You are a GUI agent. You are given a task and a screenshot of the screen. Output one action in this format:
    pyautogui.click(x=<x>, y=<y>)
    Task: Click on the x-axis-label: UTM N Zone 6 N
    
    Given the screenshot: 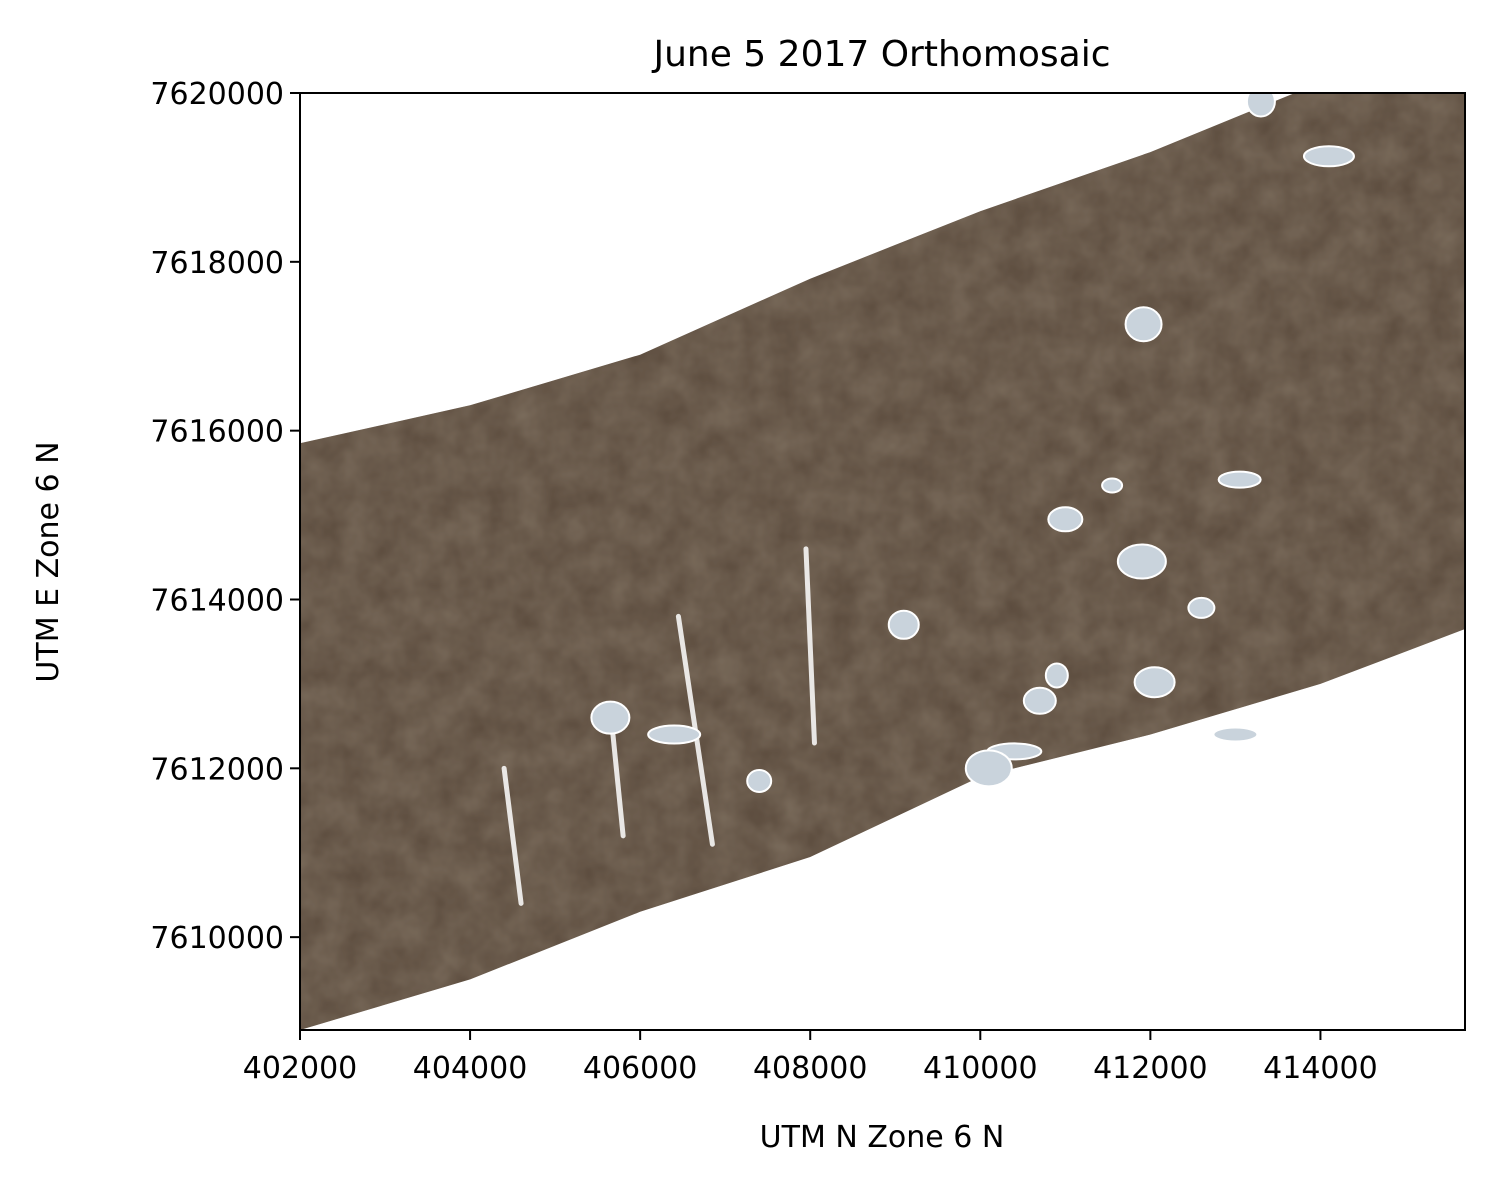 What is the action you would take?
    pyautogui.click(x=882, y=1137)
    